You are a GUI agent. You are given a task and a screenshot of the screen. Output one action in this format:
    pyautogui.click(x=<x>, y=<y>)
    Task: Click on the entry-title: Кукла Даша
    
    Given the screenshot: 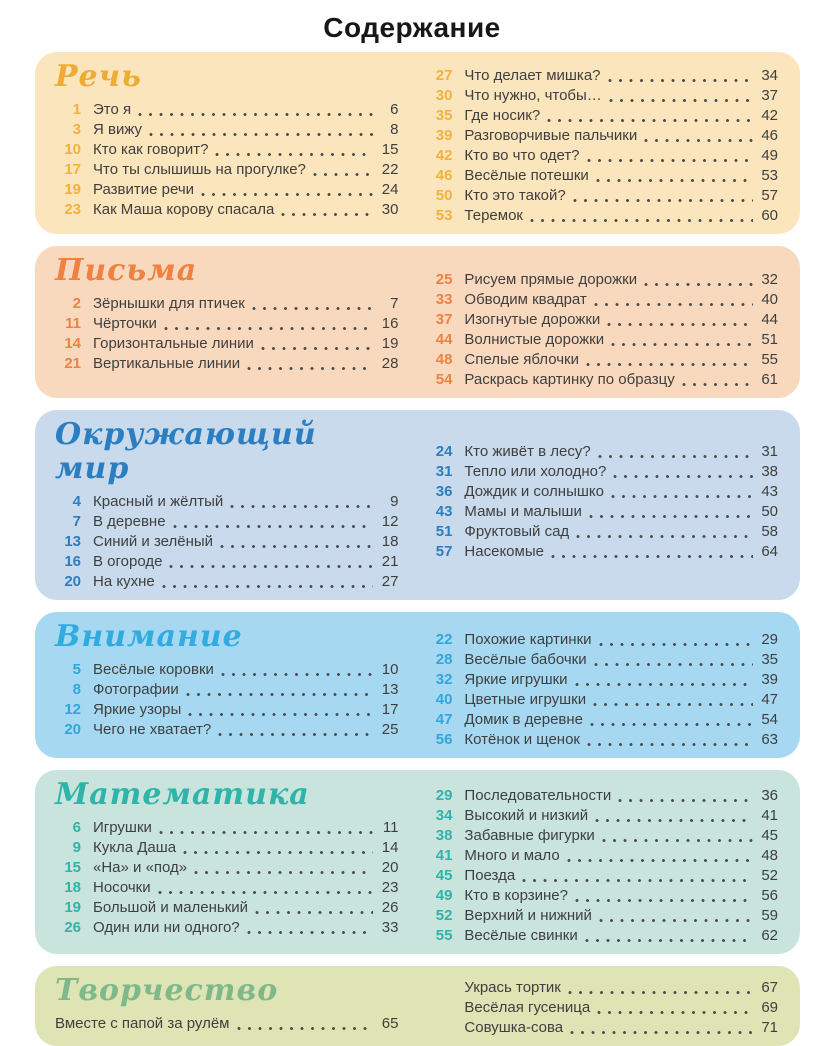 What is the action you would take?
    pyautogui.click(x=135, y=847)
    